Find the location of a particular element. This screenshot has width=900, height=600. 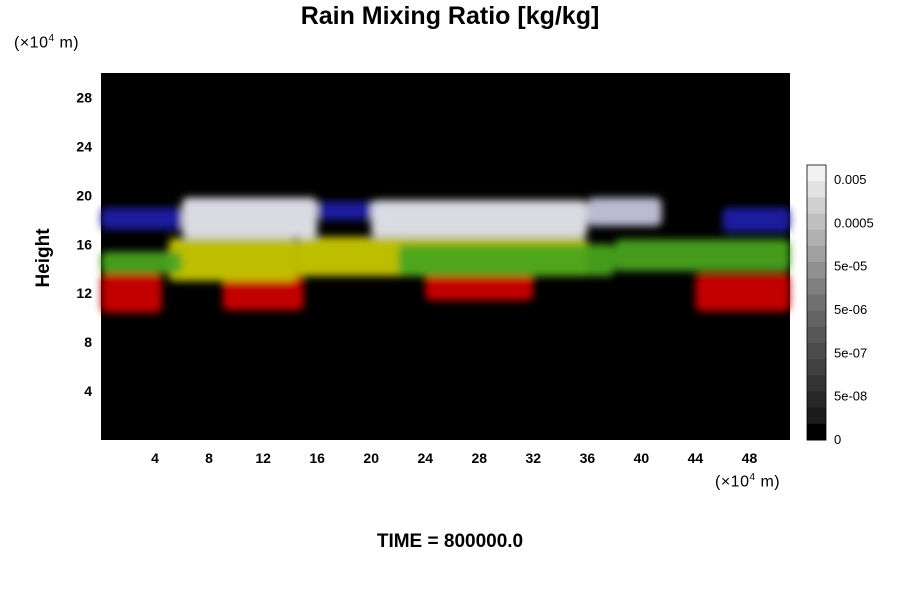

y-tick-label: 4 is located at coordinates (88, 391).